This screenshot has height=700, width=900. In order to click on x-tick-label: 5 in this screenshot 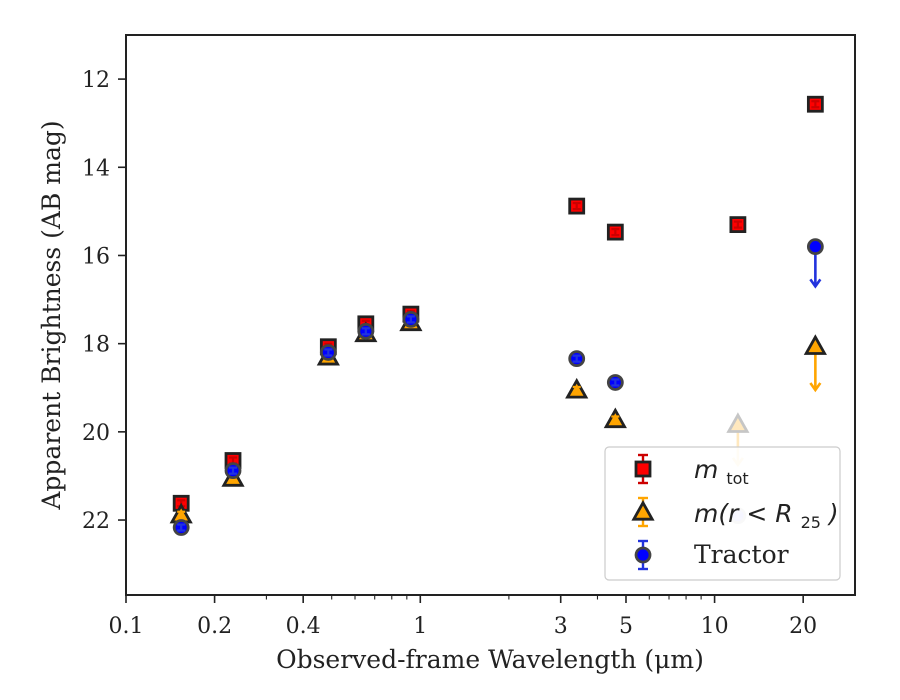, I will do `click(626, 626)`.